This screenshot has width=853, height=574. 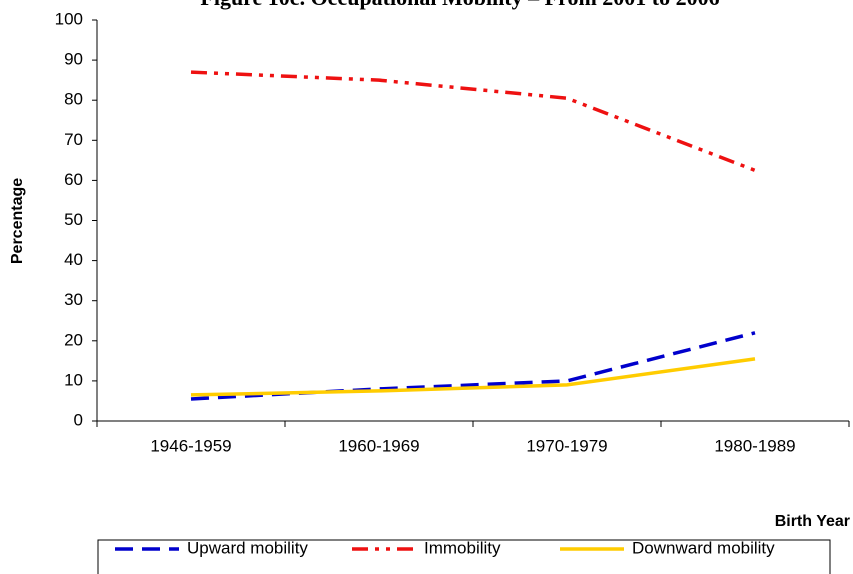 I want to click on y-tick-label: 0, so click(x=78, y=419).